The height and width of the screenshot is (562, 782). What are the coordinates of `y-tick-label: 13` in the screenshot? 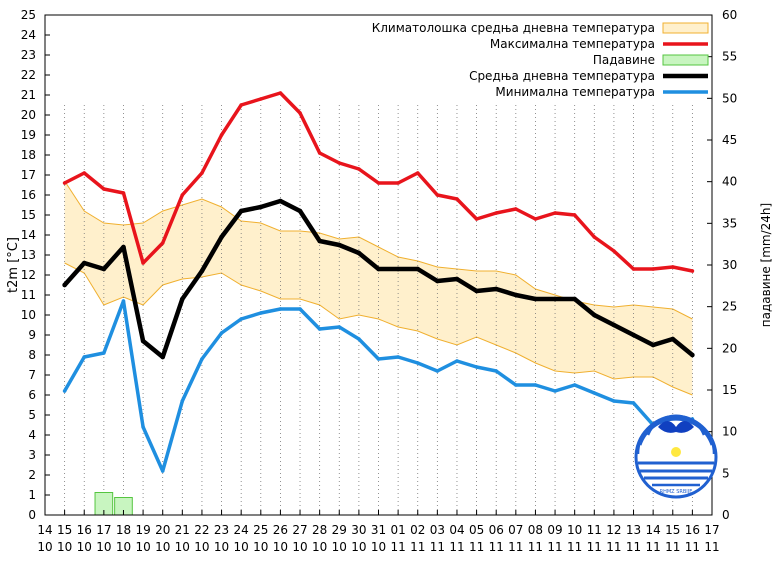 It's located at (28, 255).